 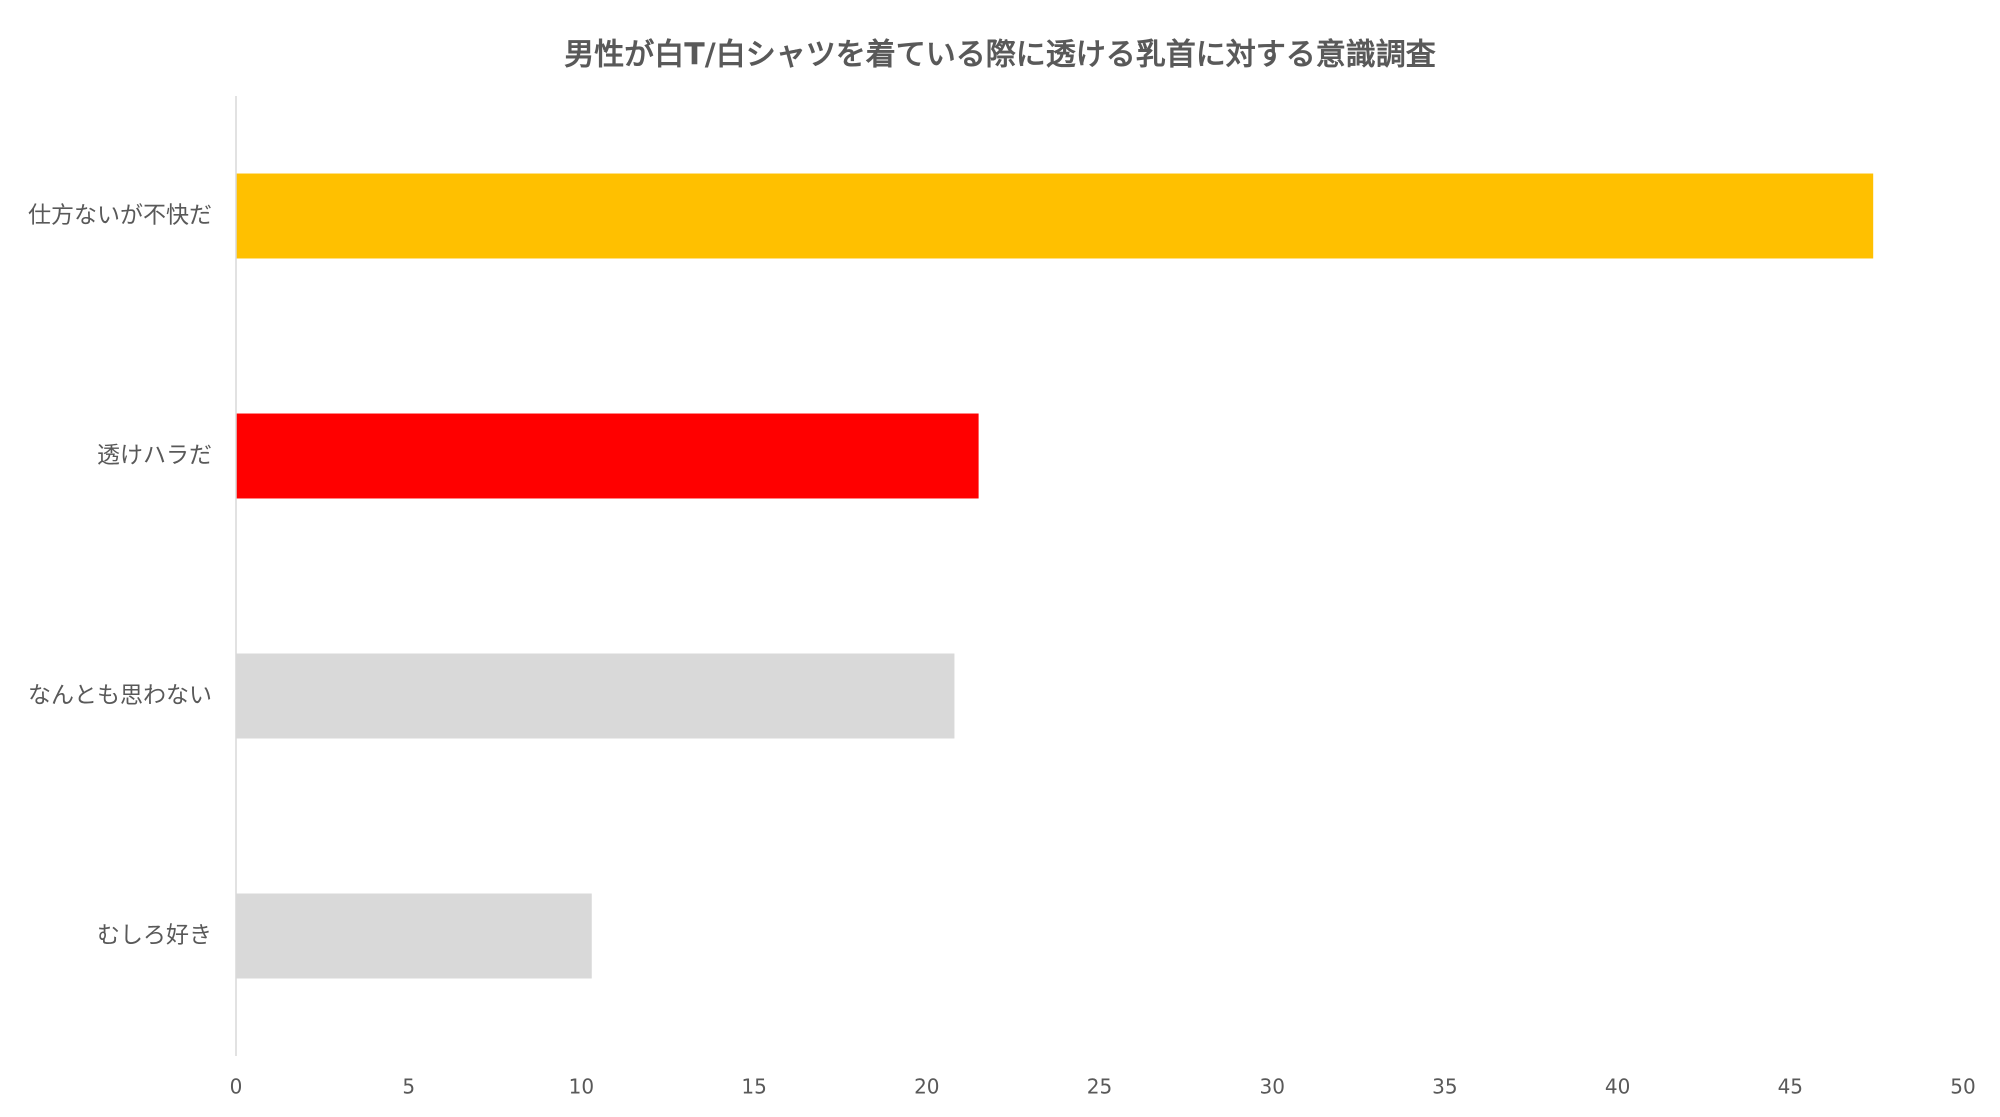 I want to click on x-tick-label: 10, so click(x=581, y=1087).